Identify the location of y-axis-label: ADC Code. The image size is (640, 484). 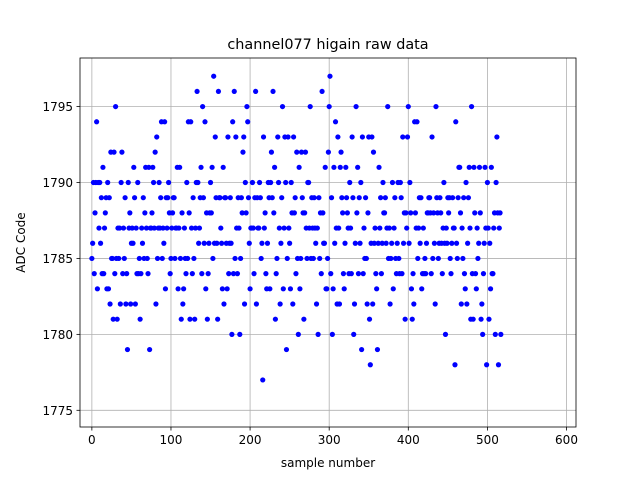
(21, 242).